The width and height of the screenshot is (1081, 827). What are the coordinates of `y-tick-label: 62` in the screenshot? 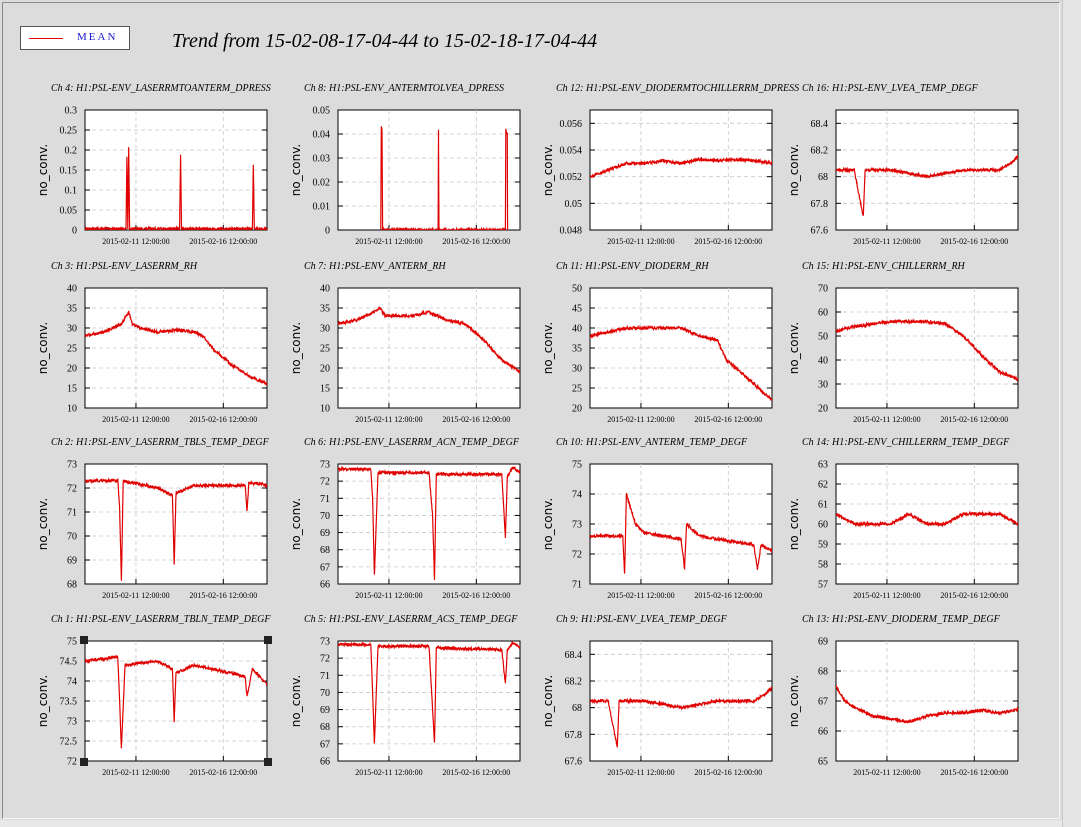 It's located at (823, 485).